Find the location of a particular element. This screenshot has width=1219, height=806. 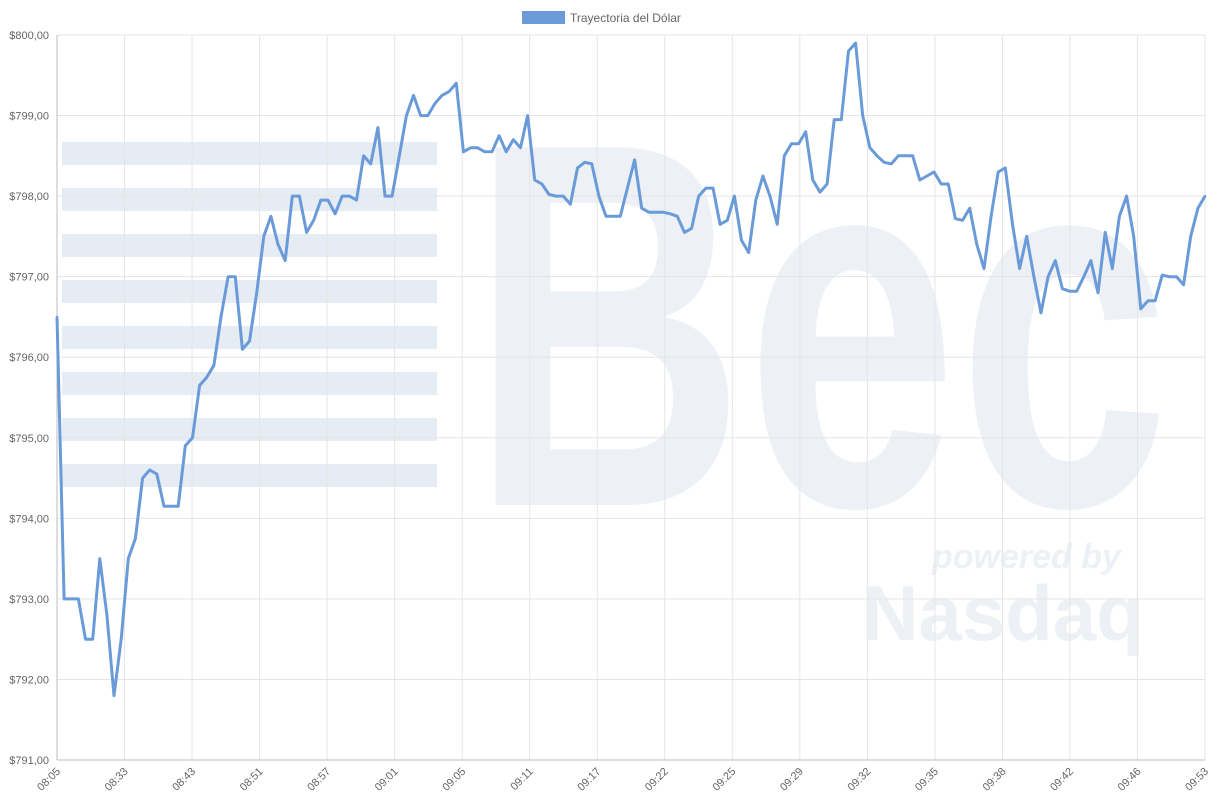

x-tick-label: 09:35 is located at coordinates (927, 780).